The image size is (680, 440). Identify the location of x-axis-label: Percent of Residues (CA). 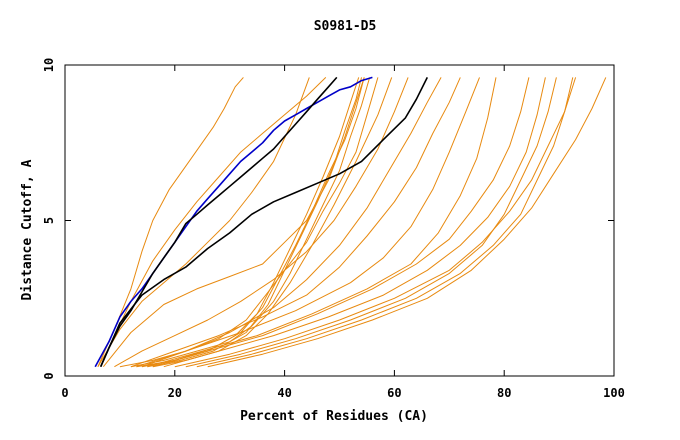
(334, 416).